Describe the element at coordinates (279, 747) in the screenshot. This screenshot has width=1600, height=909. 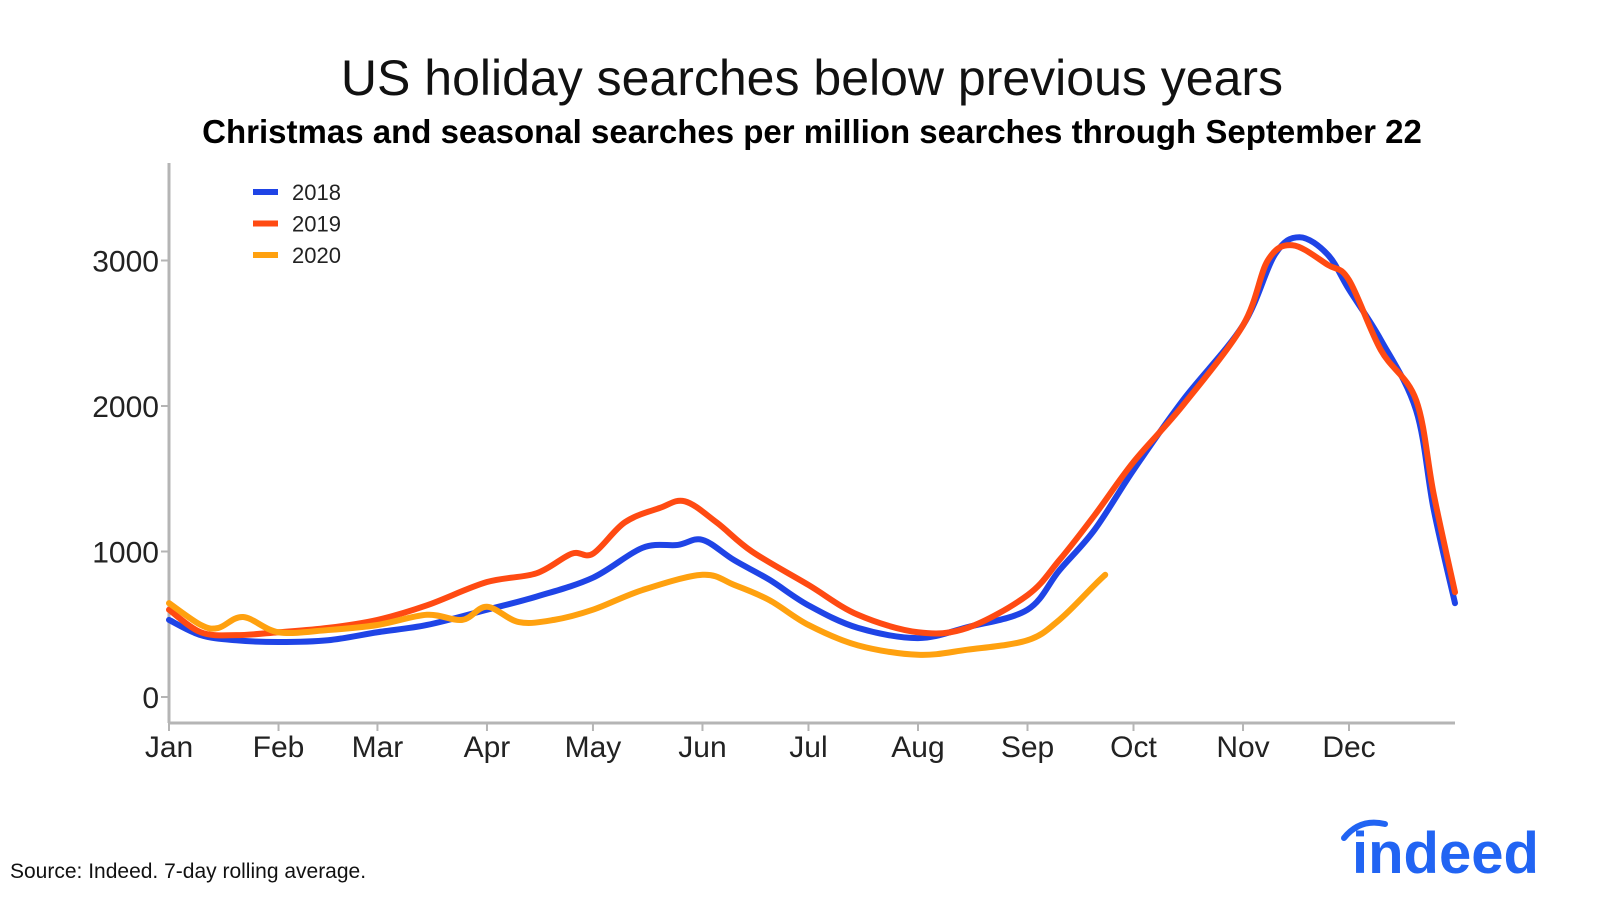
I see `x-tick-label: Feb` at that location.